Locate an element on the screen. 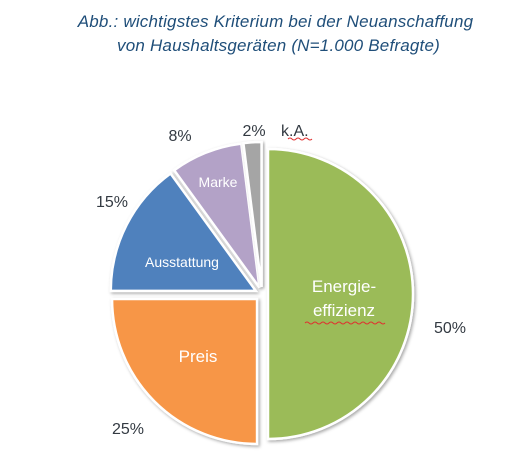 This screenshot has width=521, height=475. value-label-preis: 25% is located at coordinates (128, 429).